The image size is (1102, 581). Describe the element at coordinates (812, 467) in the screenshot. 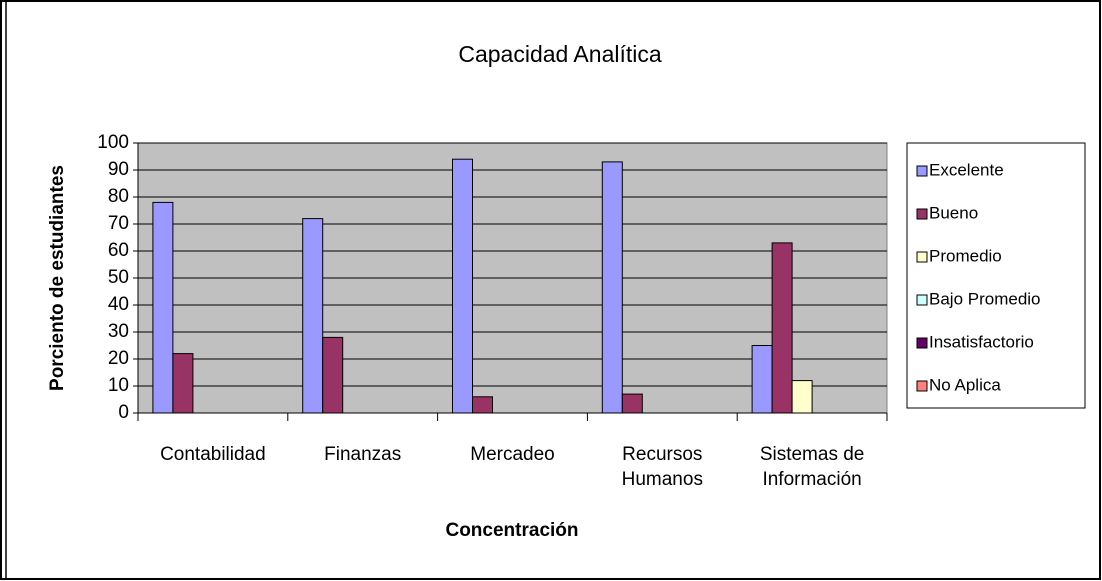

I see `x-tick-label: Sistemas de Información` at that location.